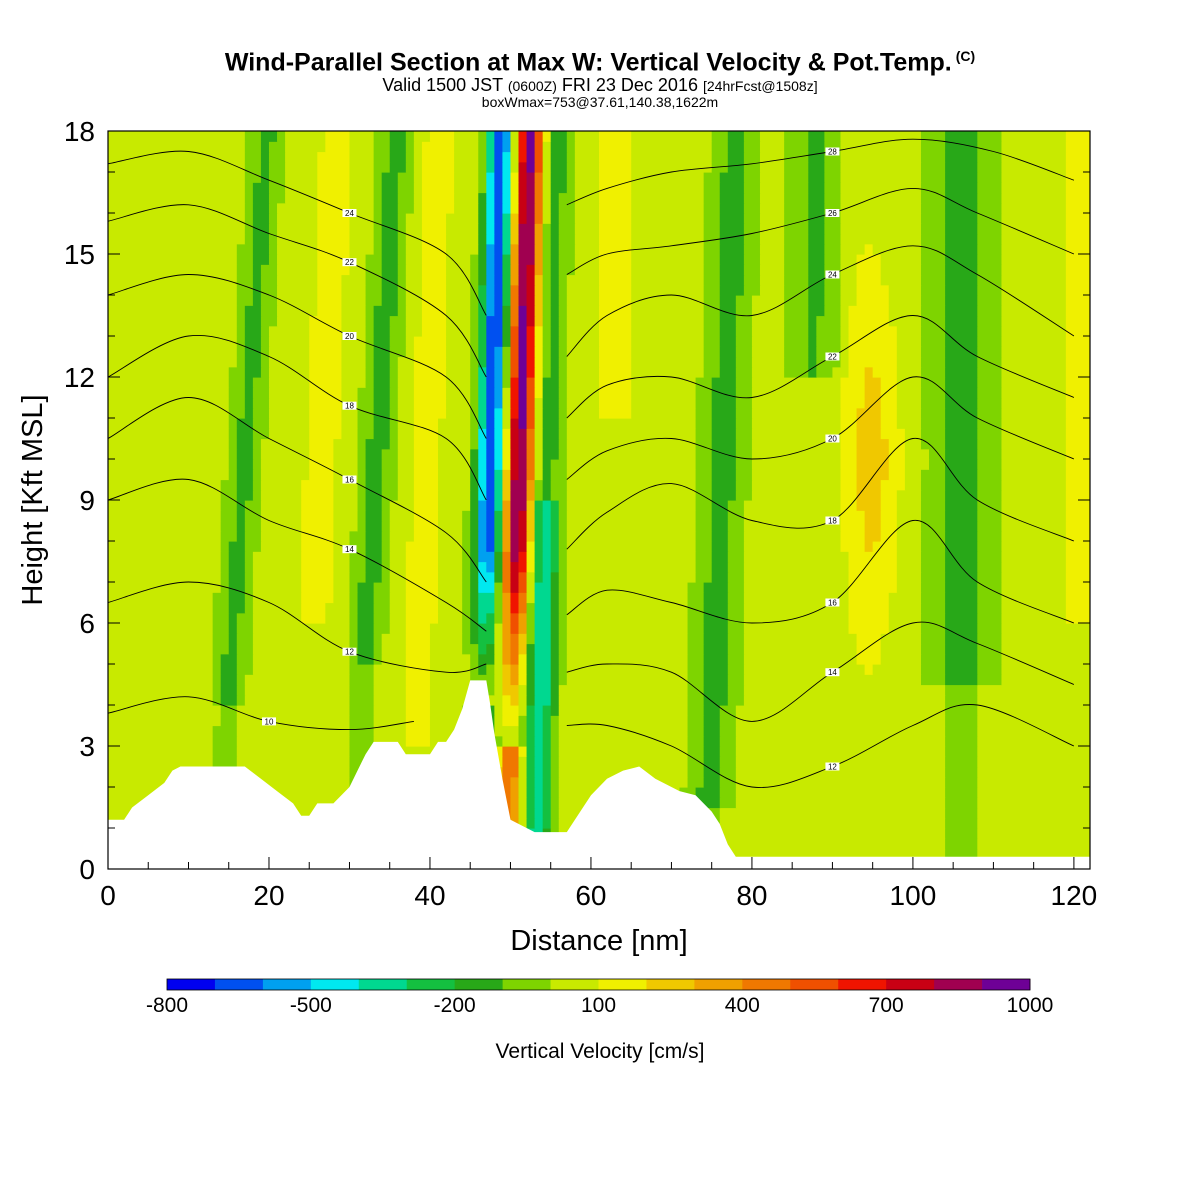 The height and width of the screenshot is (1200, 1200). What do you see at coordinates (108, 895) in the screenshot?
I see `x-tick-label: 0` at bounding box center [108, 895].